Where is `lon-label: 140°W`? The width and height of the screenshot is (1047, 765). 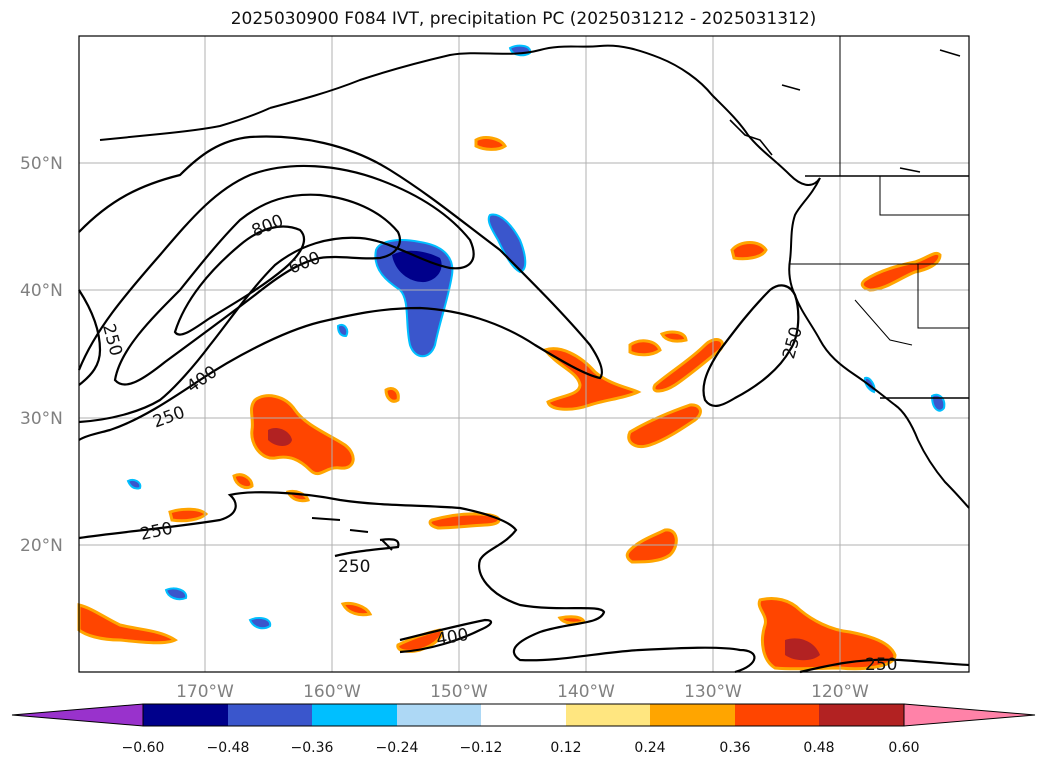 lon-label: 140°W is located at coordinates (586, 692).